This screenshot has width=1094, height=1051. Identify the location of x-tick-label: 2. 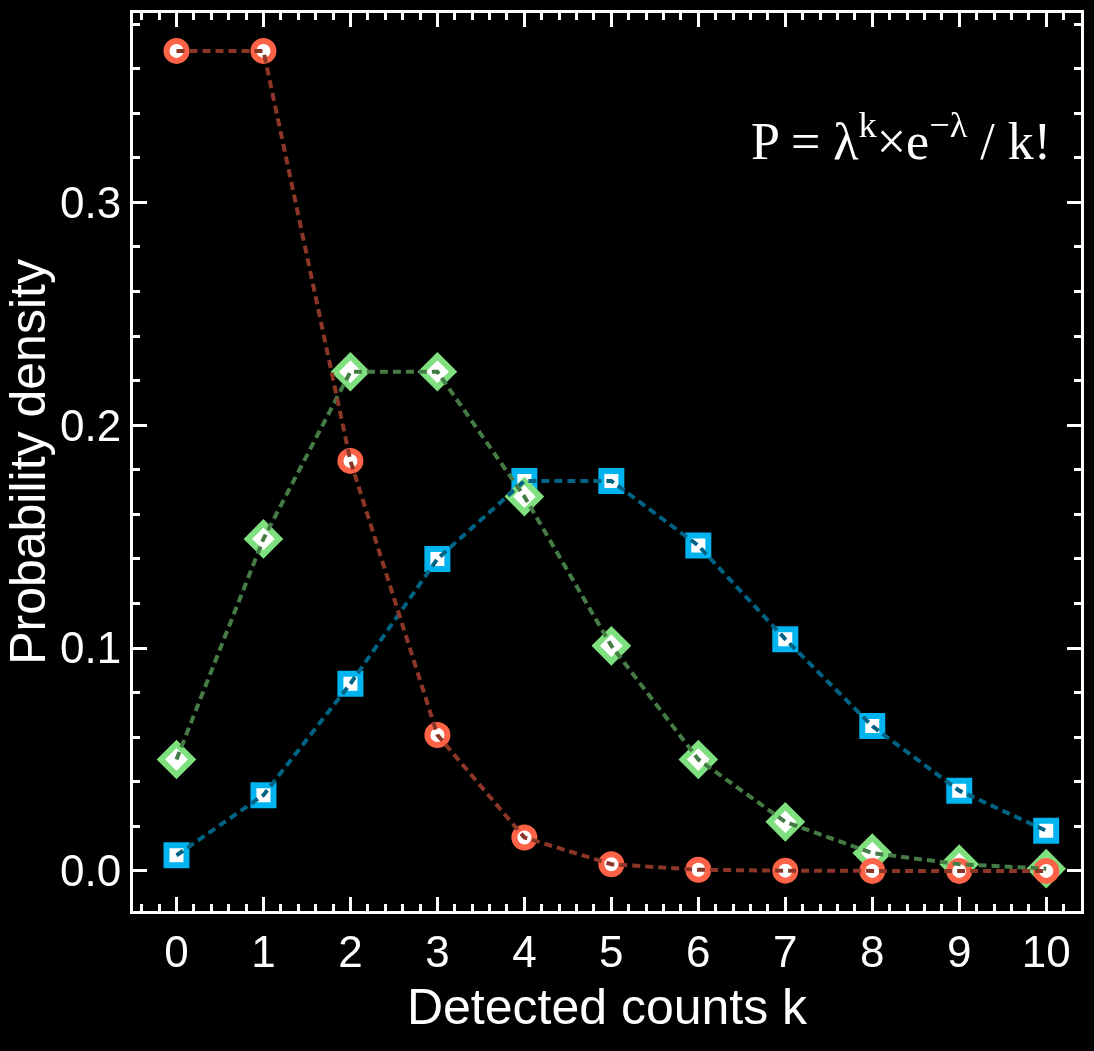
(350, 951).